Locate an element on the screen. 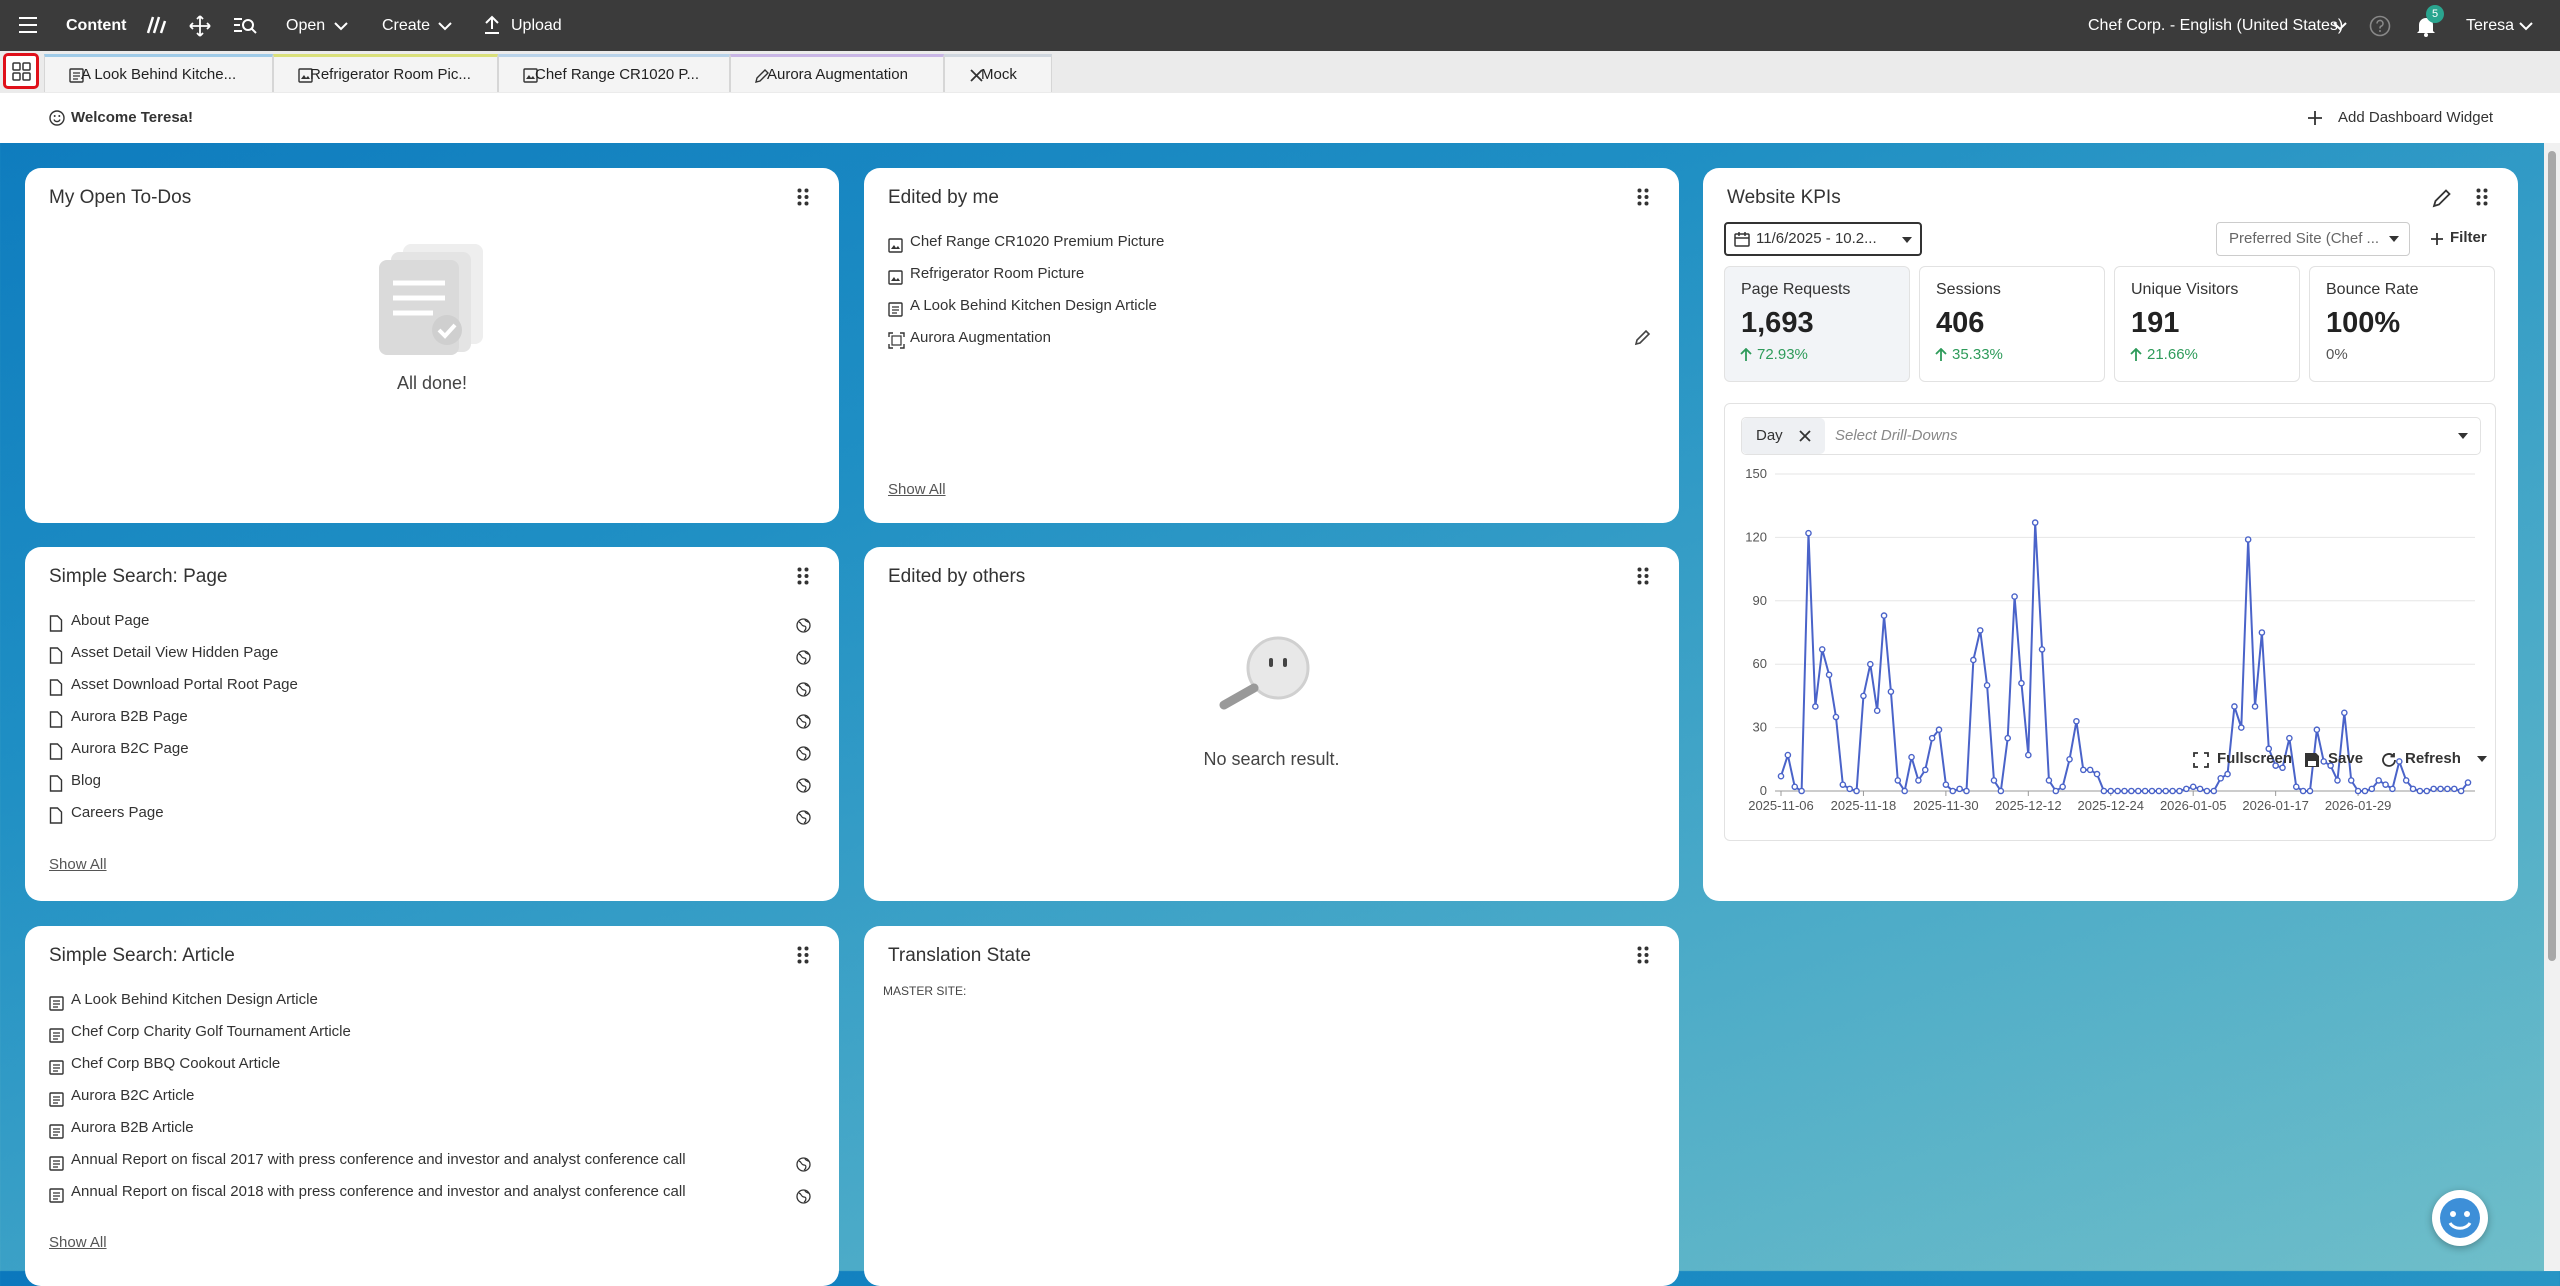  list-item: Aurora B2C Article is located at coordinates (432, 1096).